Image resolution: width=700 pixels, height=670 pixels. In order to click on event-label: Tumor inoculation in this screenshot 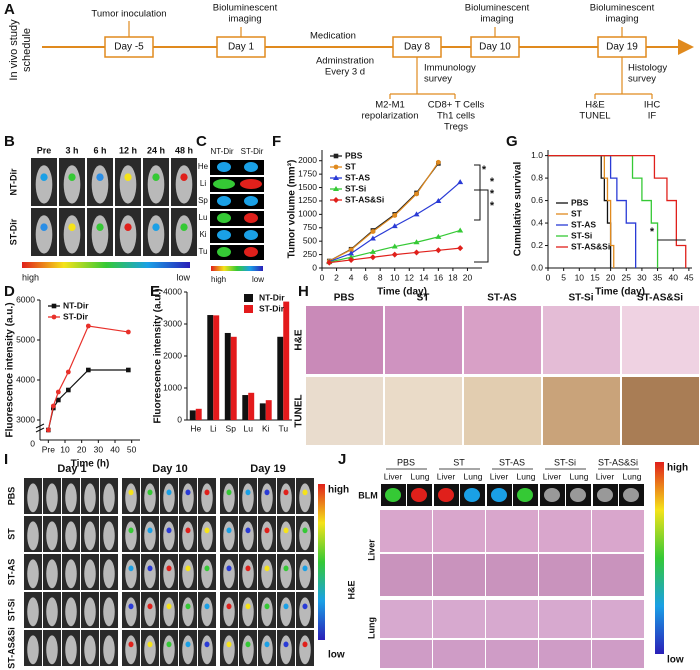, I will do `click(128, 14)`.